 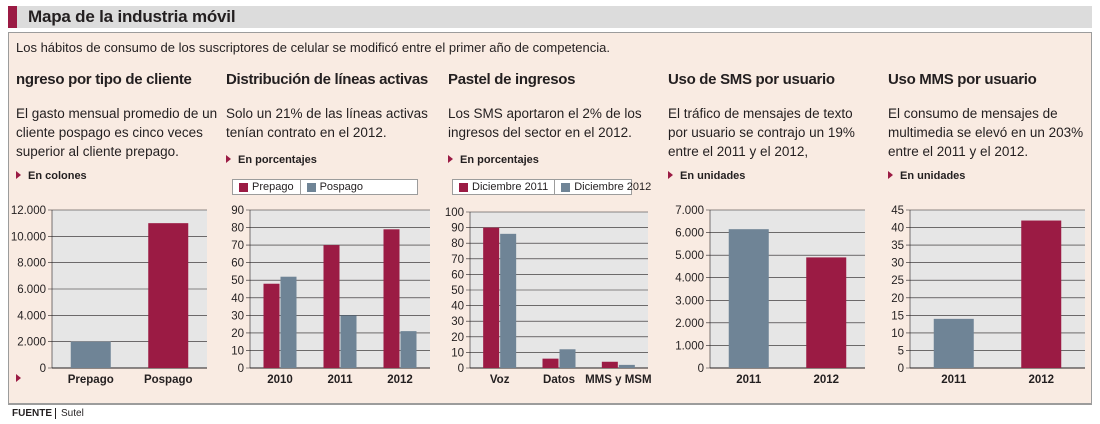 I want to click on legend-item: Diciembre 2012, so click(x=605, y=187).